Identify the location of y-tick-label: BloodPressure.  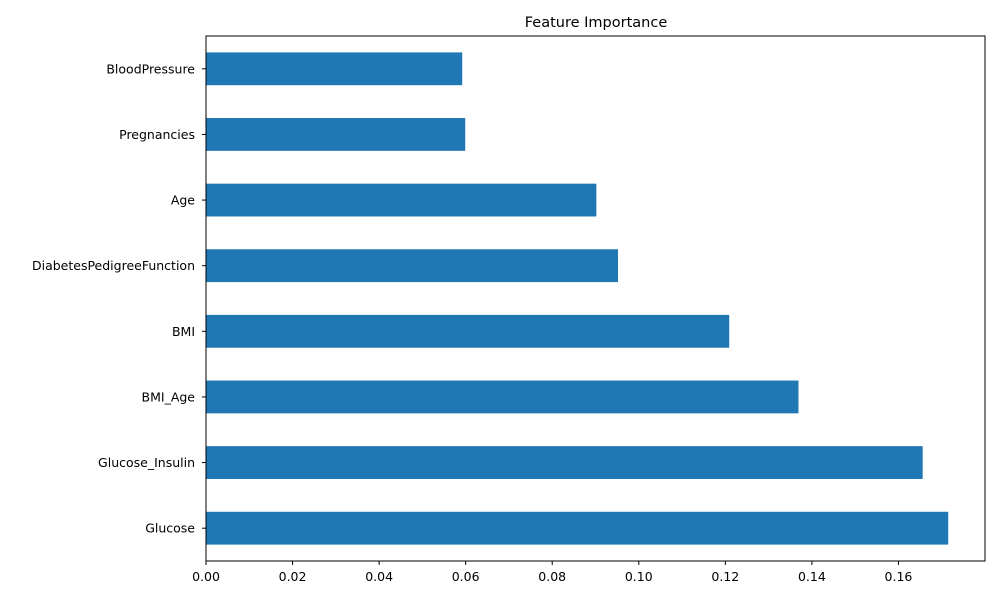
(150, 68).